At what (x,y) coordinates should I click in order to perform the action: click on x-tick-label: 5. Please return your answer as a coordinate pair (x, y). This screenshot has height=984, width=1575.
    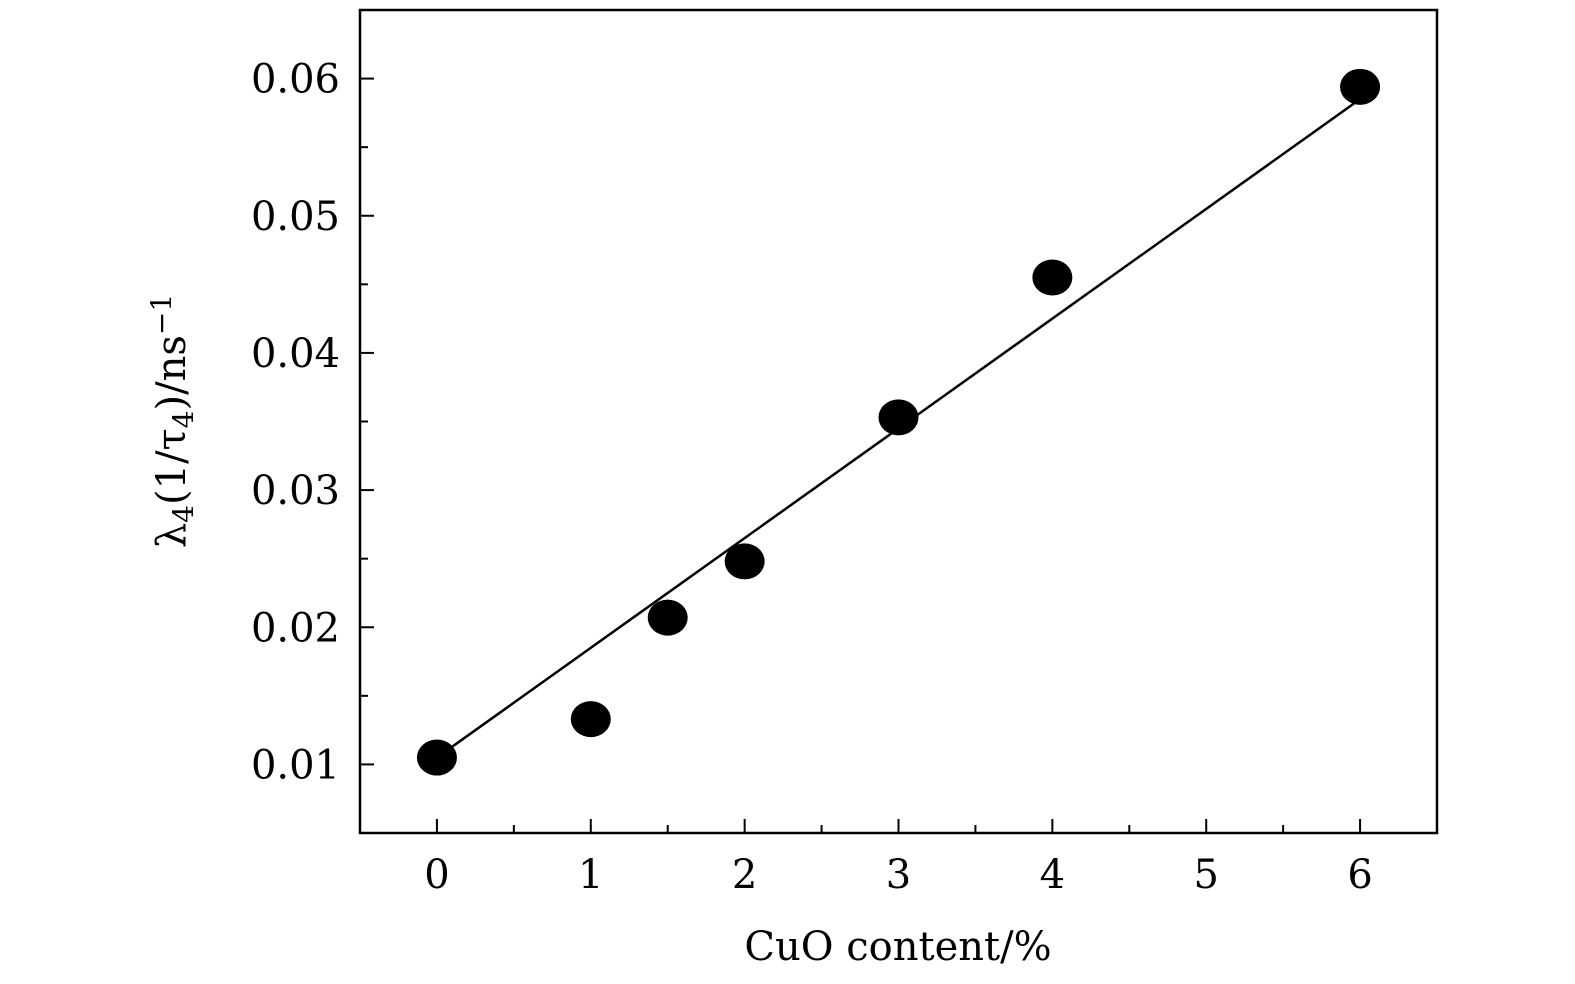
    Looking at the image, I should click on (1205, 875).